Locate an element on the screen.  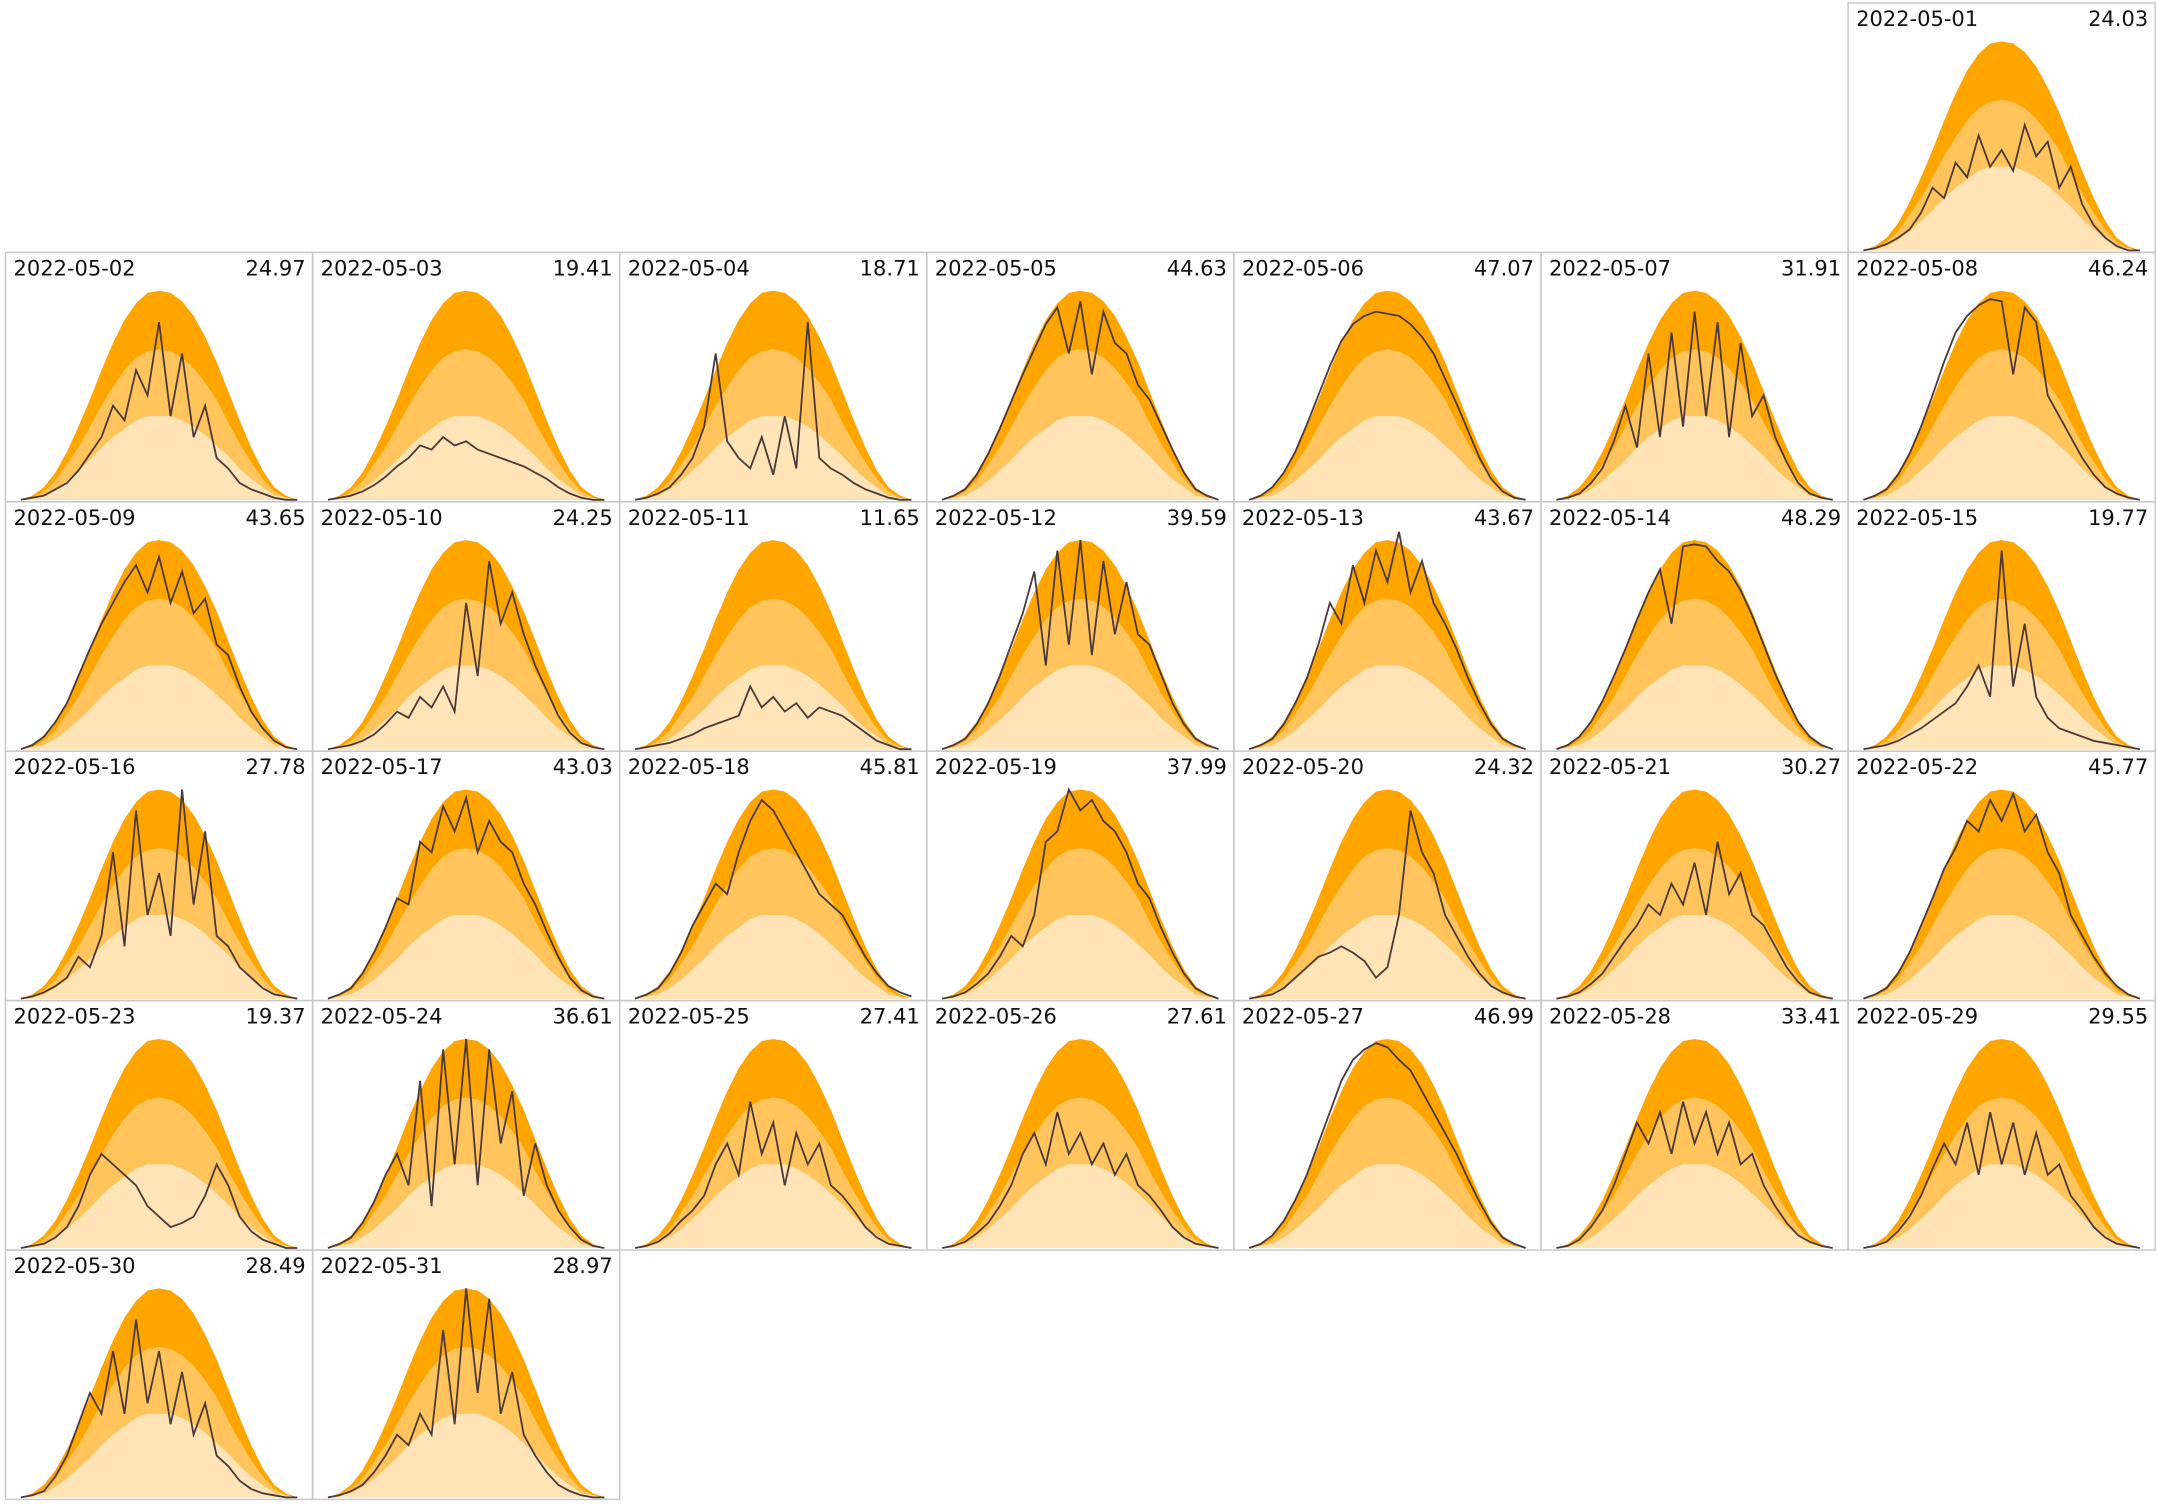
panel-total: 19.37 is located at coordinates (275, 1017).